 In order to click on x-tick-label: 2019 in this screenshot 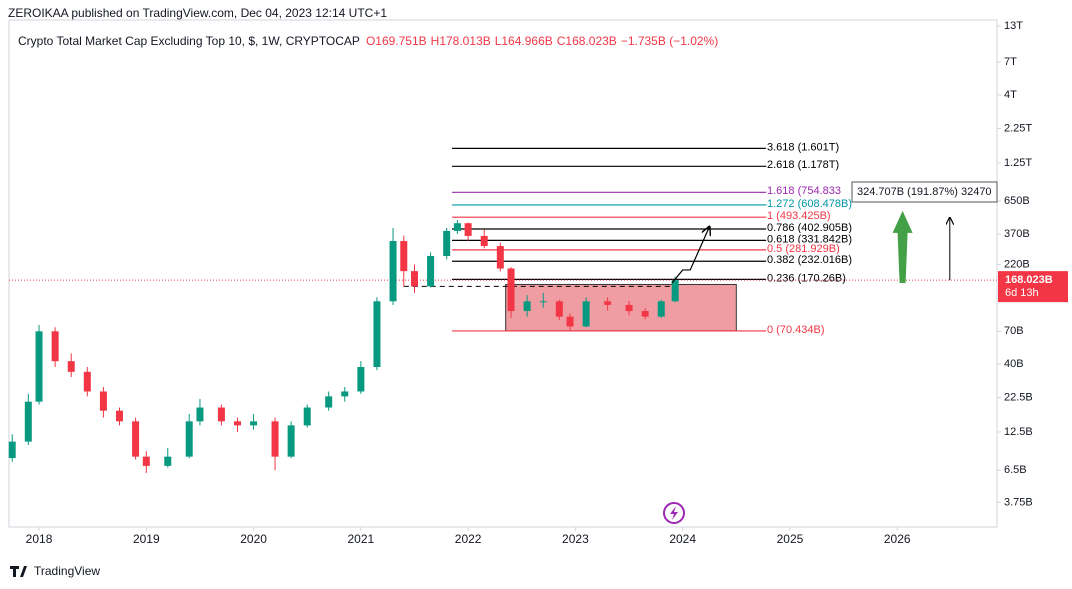, I will do `click(146, 539)`.